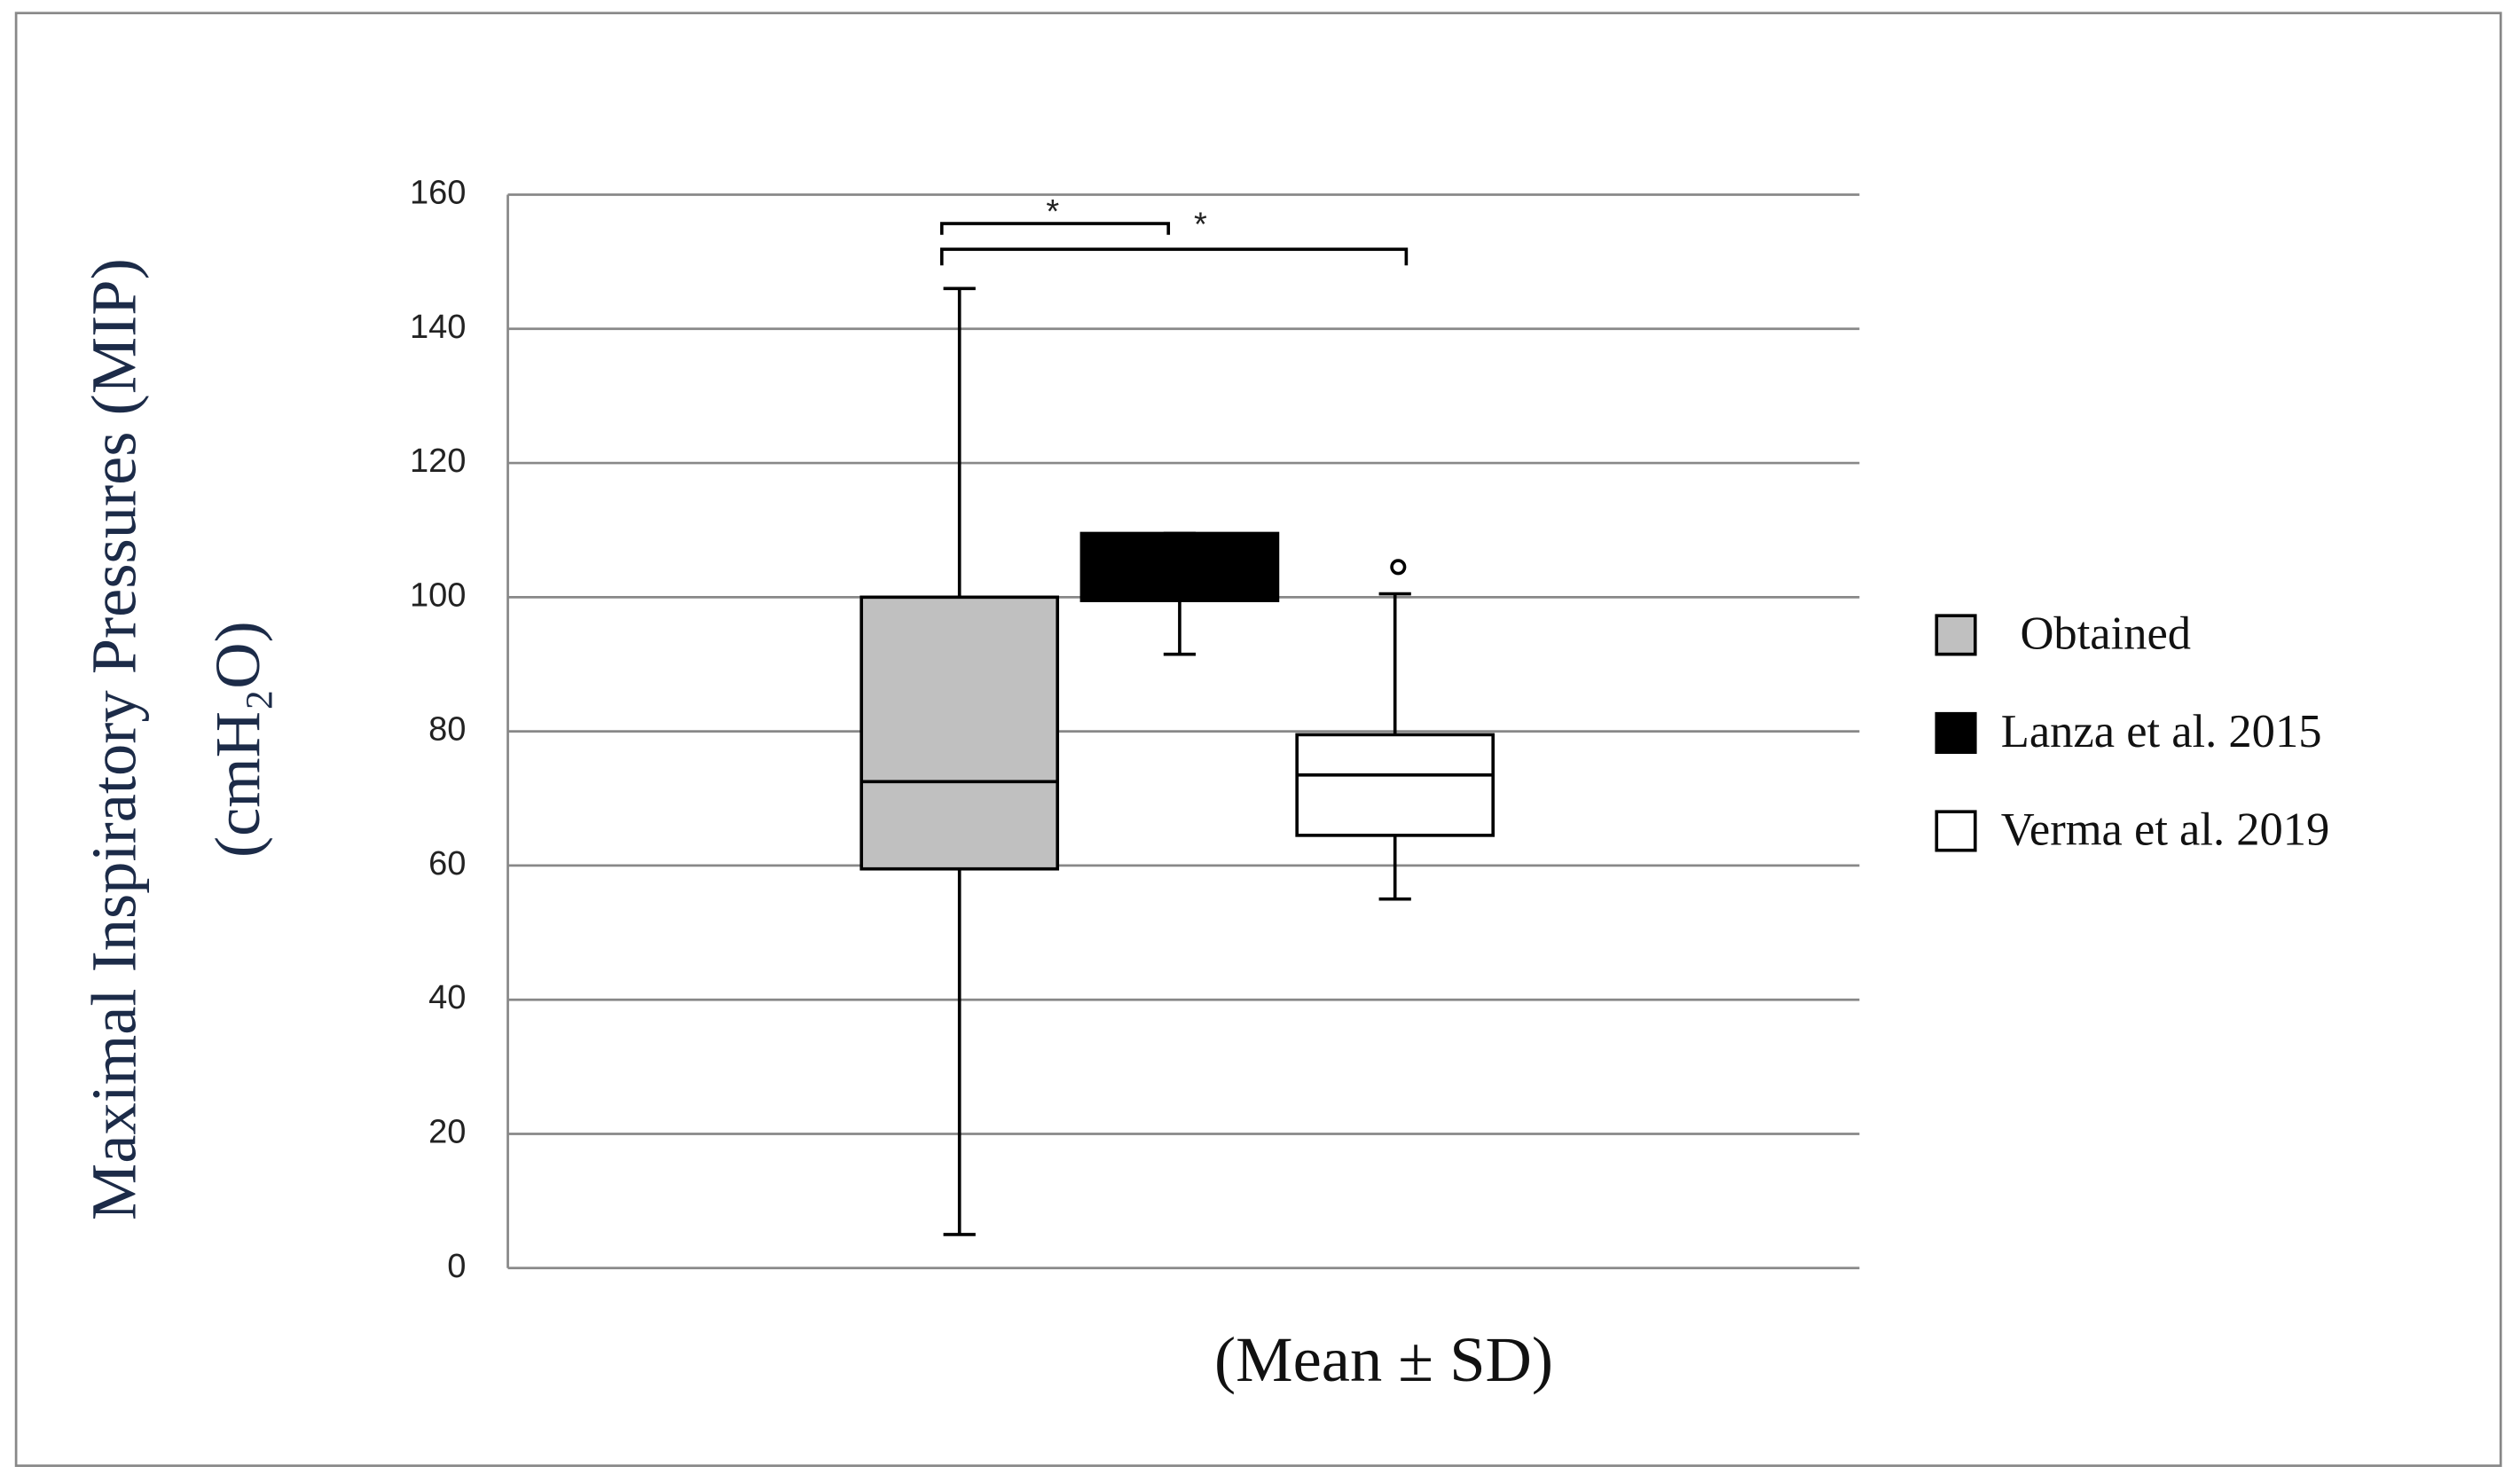 The height and width of the screenshot is (1482, 2520). What do you see at coordinates (447, 1132) in the screenshot?
I see `y-tick-label: 20` at bounding box center [447, 1132].